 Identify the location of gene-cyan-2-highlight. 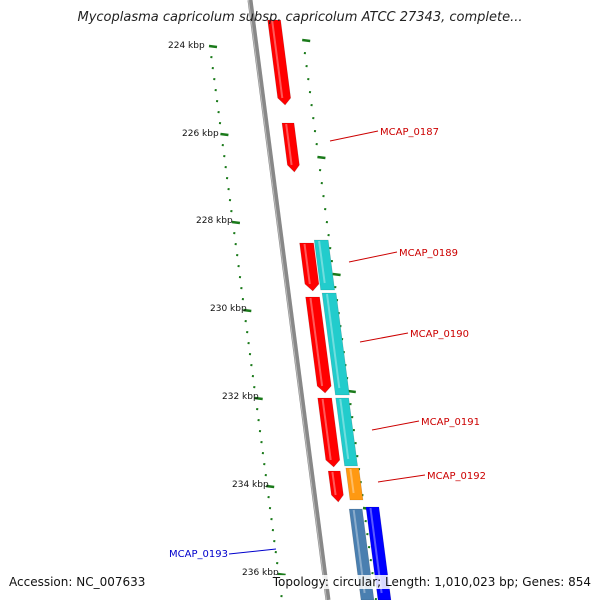
(333, 341).